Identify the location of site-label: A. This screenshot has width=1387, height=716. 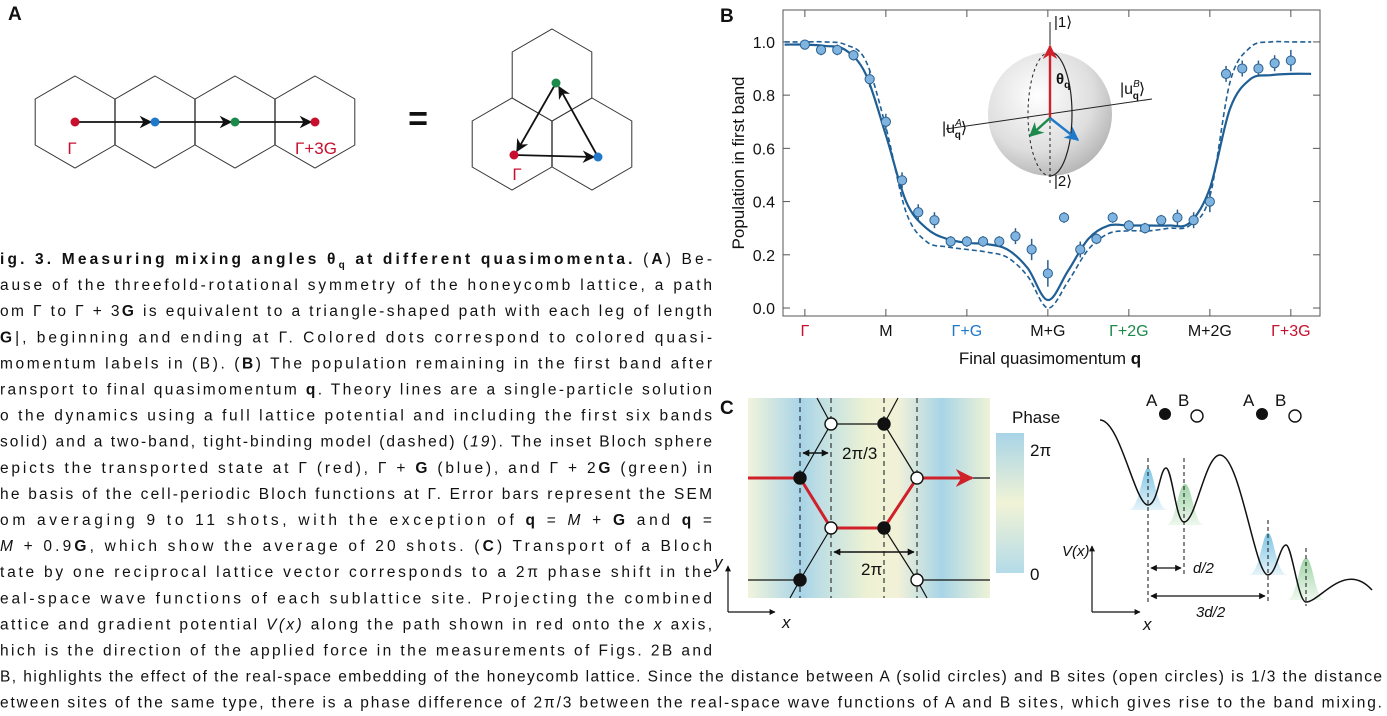
(1152, 400).